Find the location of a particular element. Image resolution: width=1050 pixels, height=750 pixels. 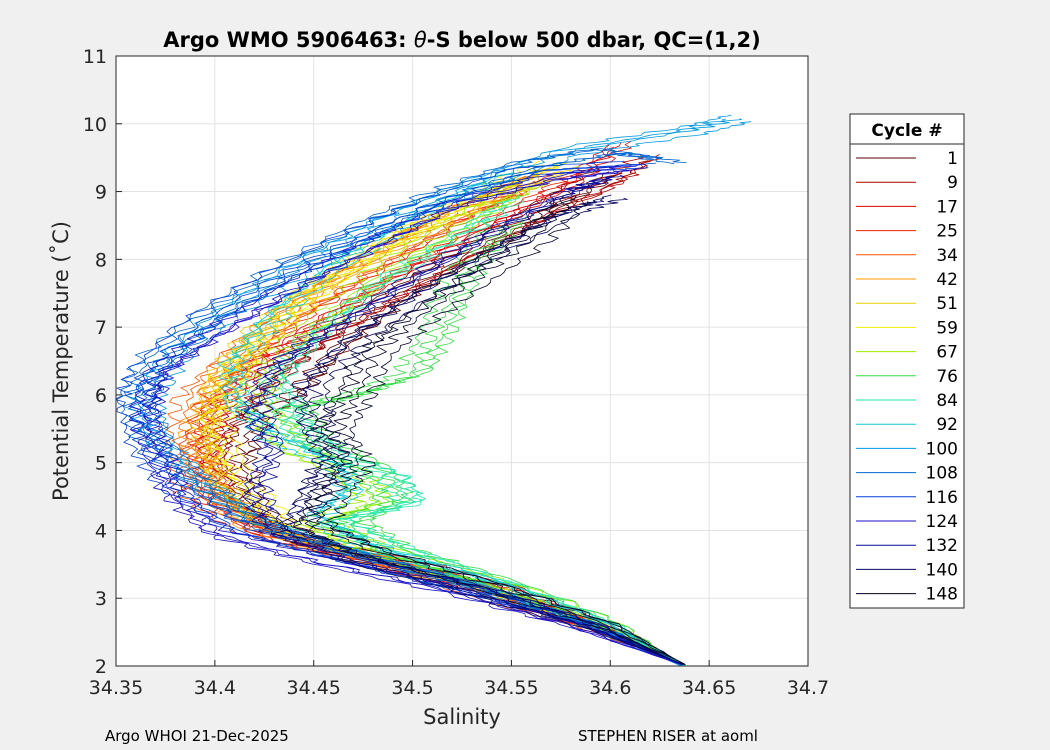

legend-label-92: 92 is located at coordinates (947, 425).